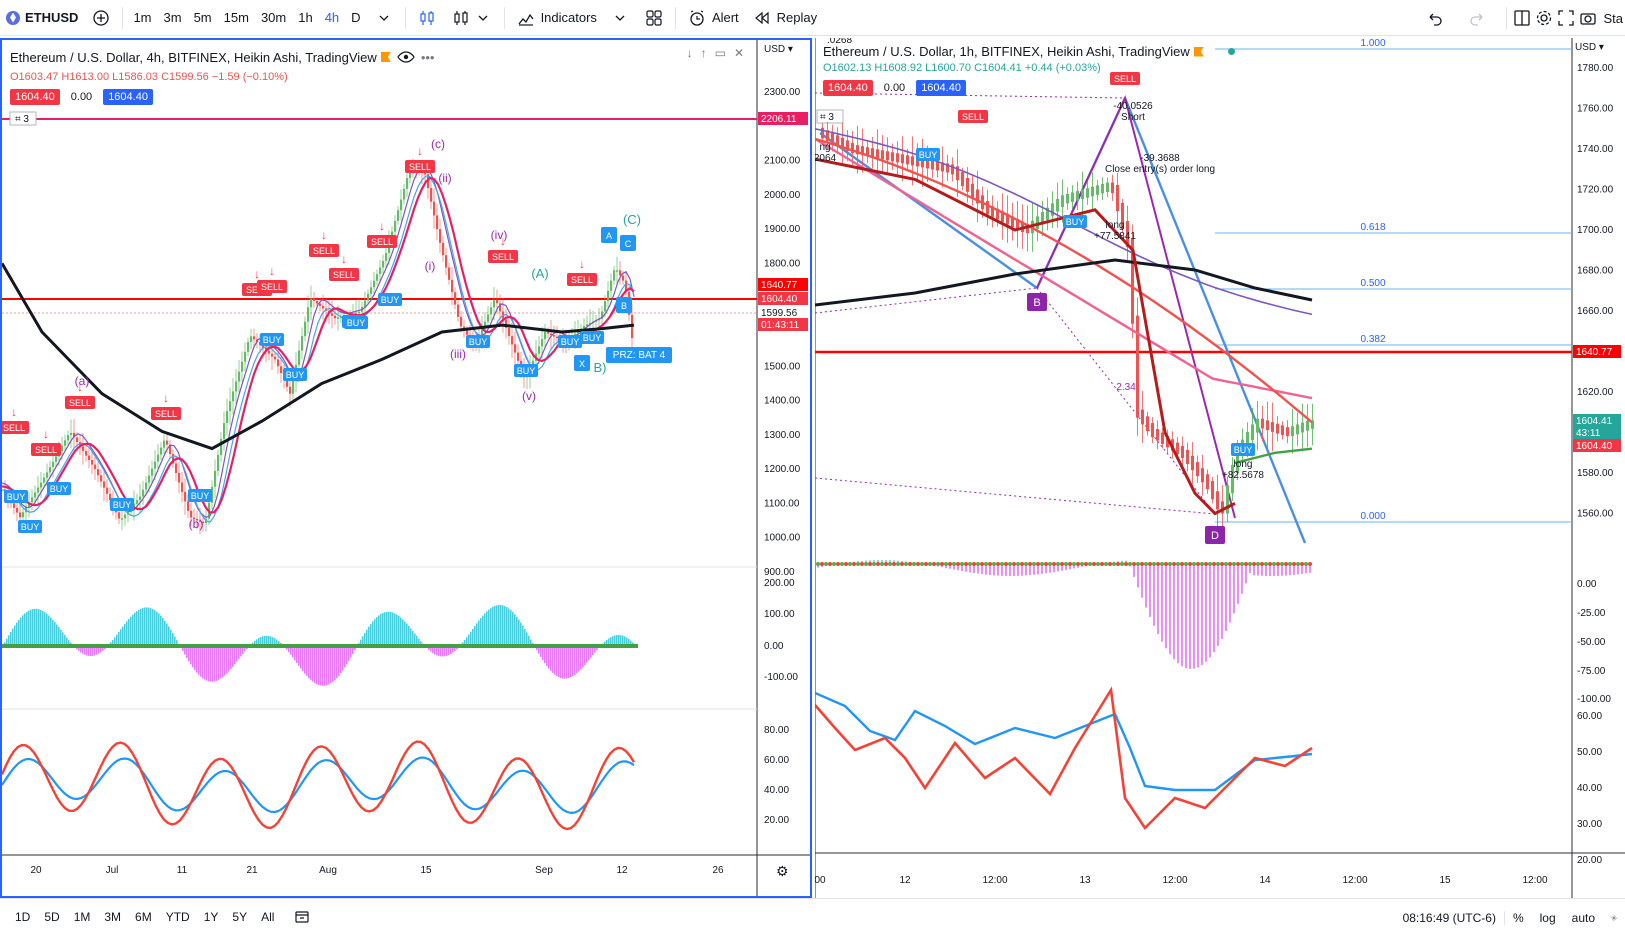 The height and width of the screenshot is (935, 1625). What do you see at coordinates (712, 18) in the screenshot?
I see `alert-button: Alert` at bounding box center [712, 18].